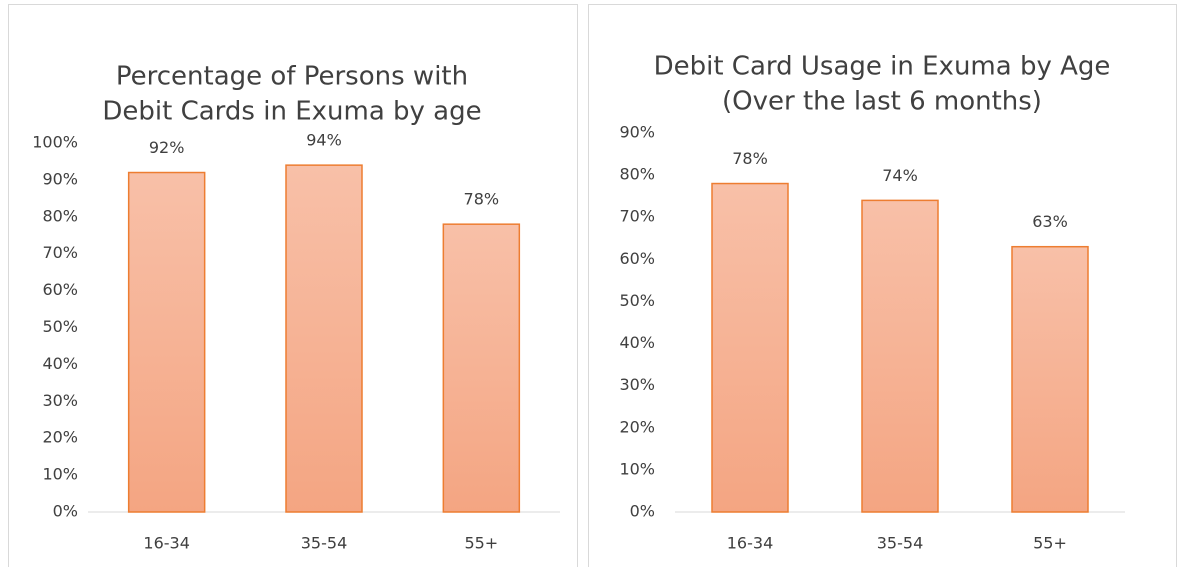 This screenshot has height=567, width=1182. What do you see at coordinates (292, 77) in the screenshot?
I see `chart-title: Percentage of Persons with` at bounding box center [292, 77].